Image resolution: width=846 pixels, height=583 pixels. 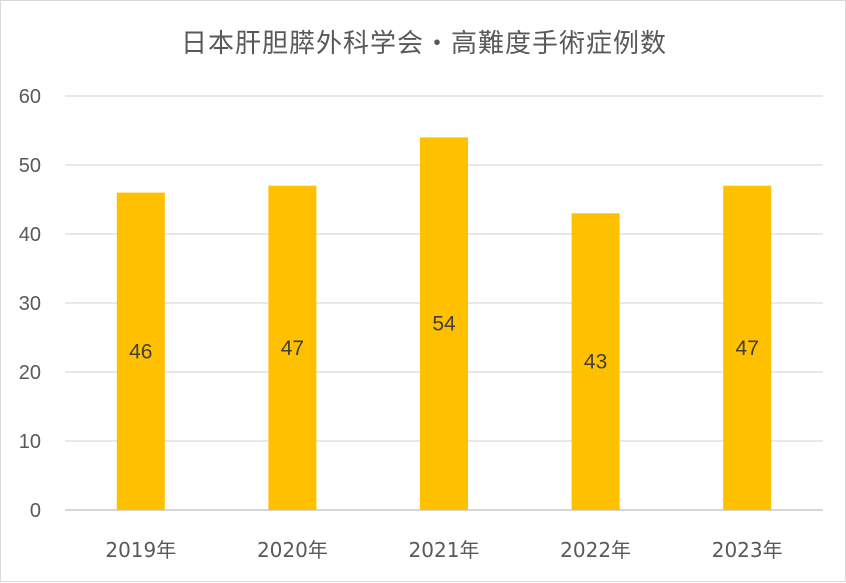 I want to click on y-tick-label: 50, so click(x=30, y=166).